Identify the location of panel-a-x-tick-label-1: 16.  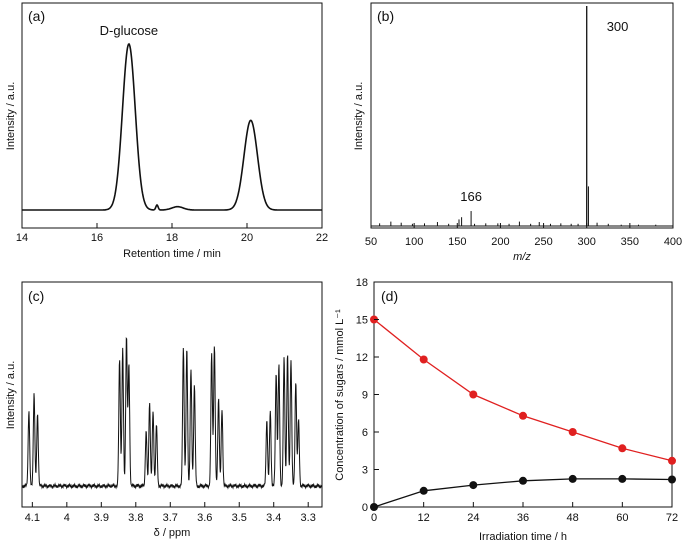
(97, 238).